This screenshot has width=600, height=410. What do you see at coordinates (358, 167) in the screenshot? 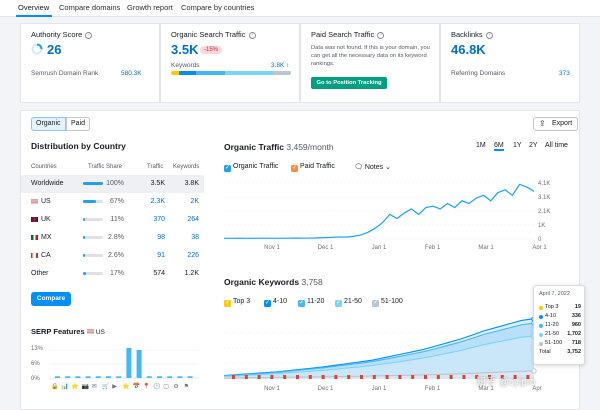
I see `notes-icon: 🗨` at bounding box center [358, 167].